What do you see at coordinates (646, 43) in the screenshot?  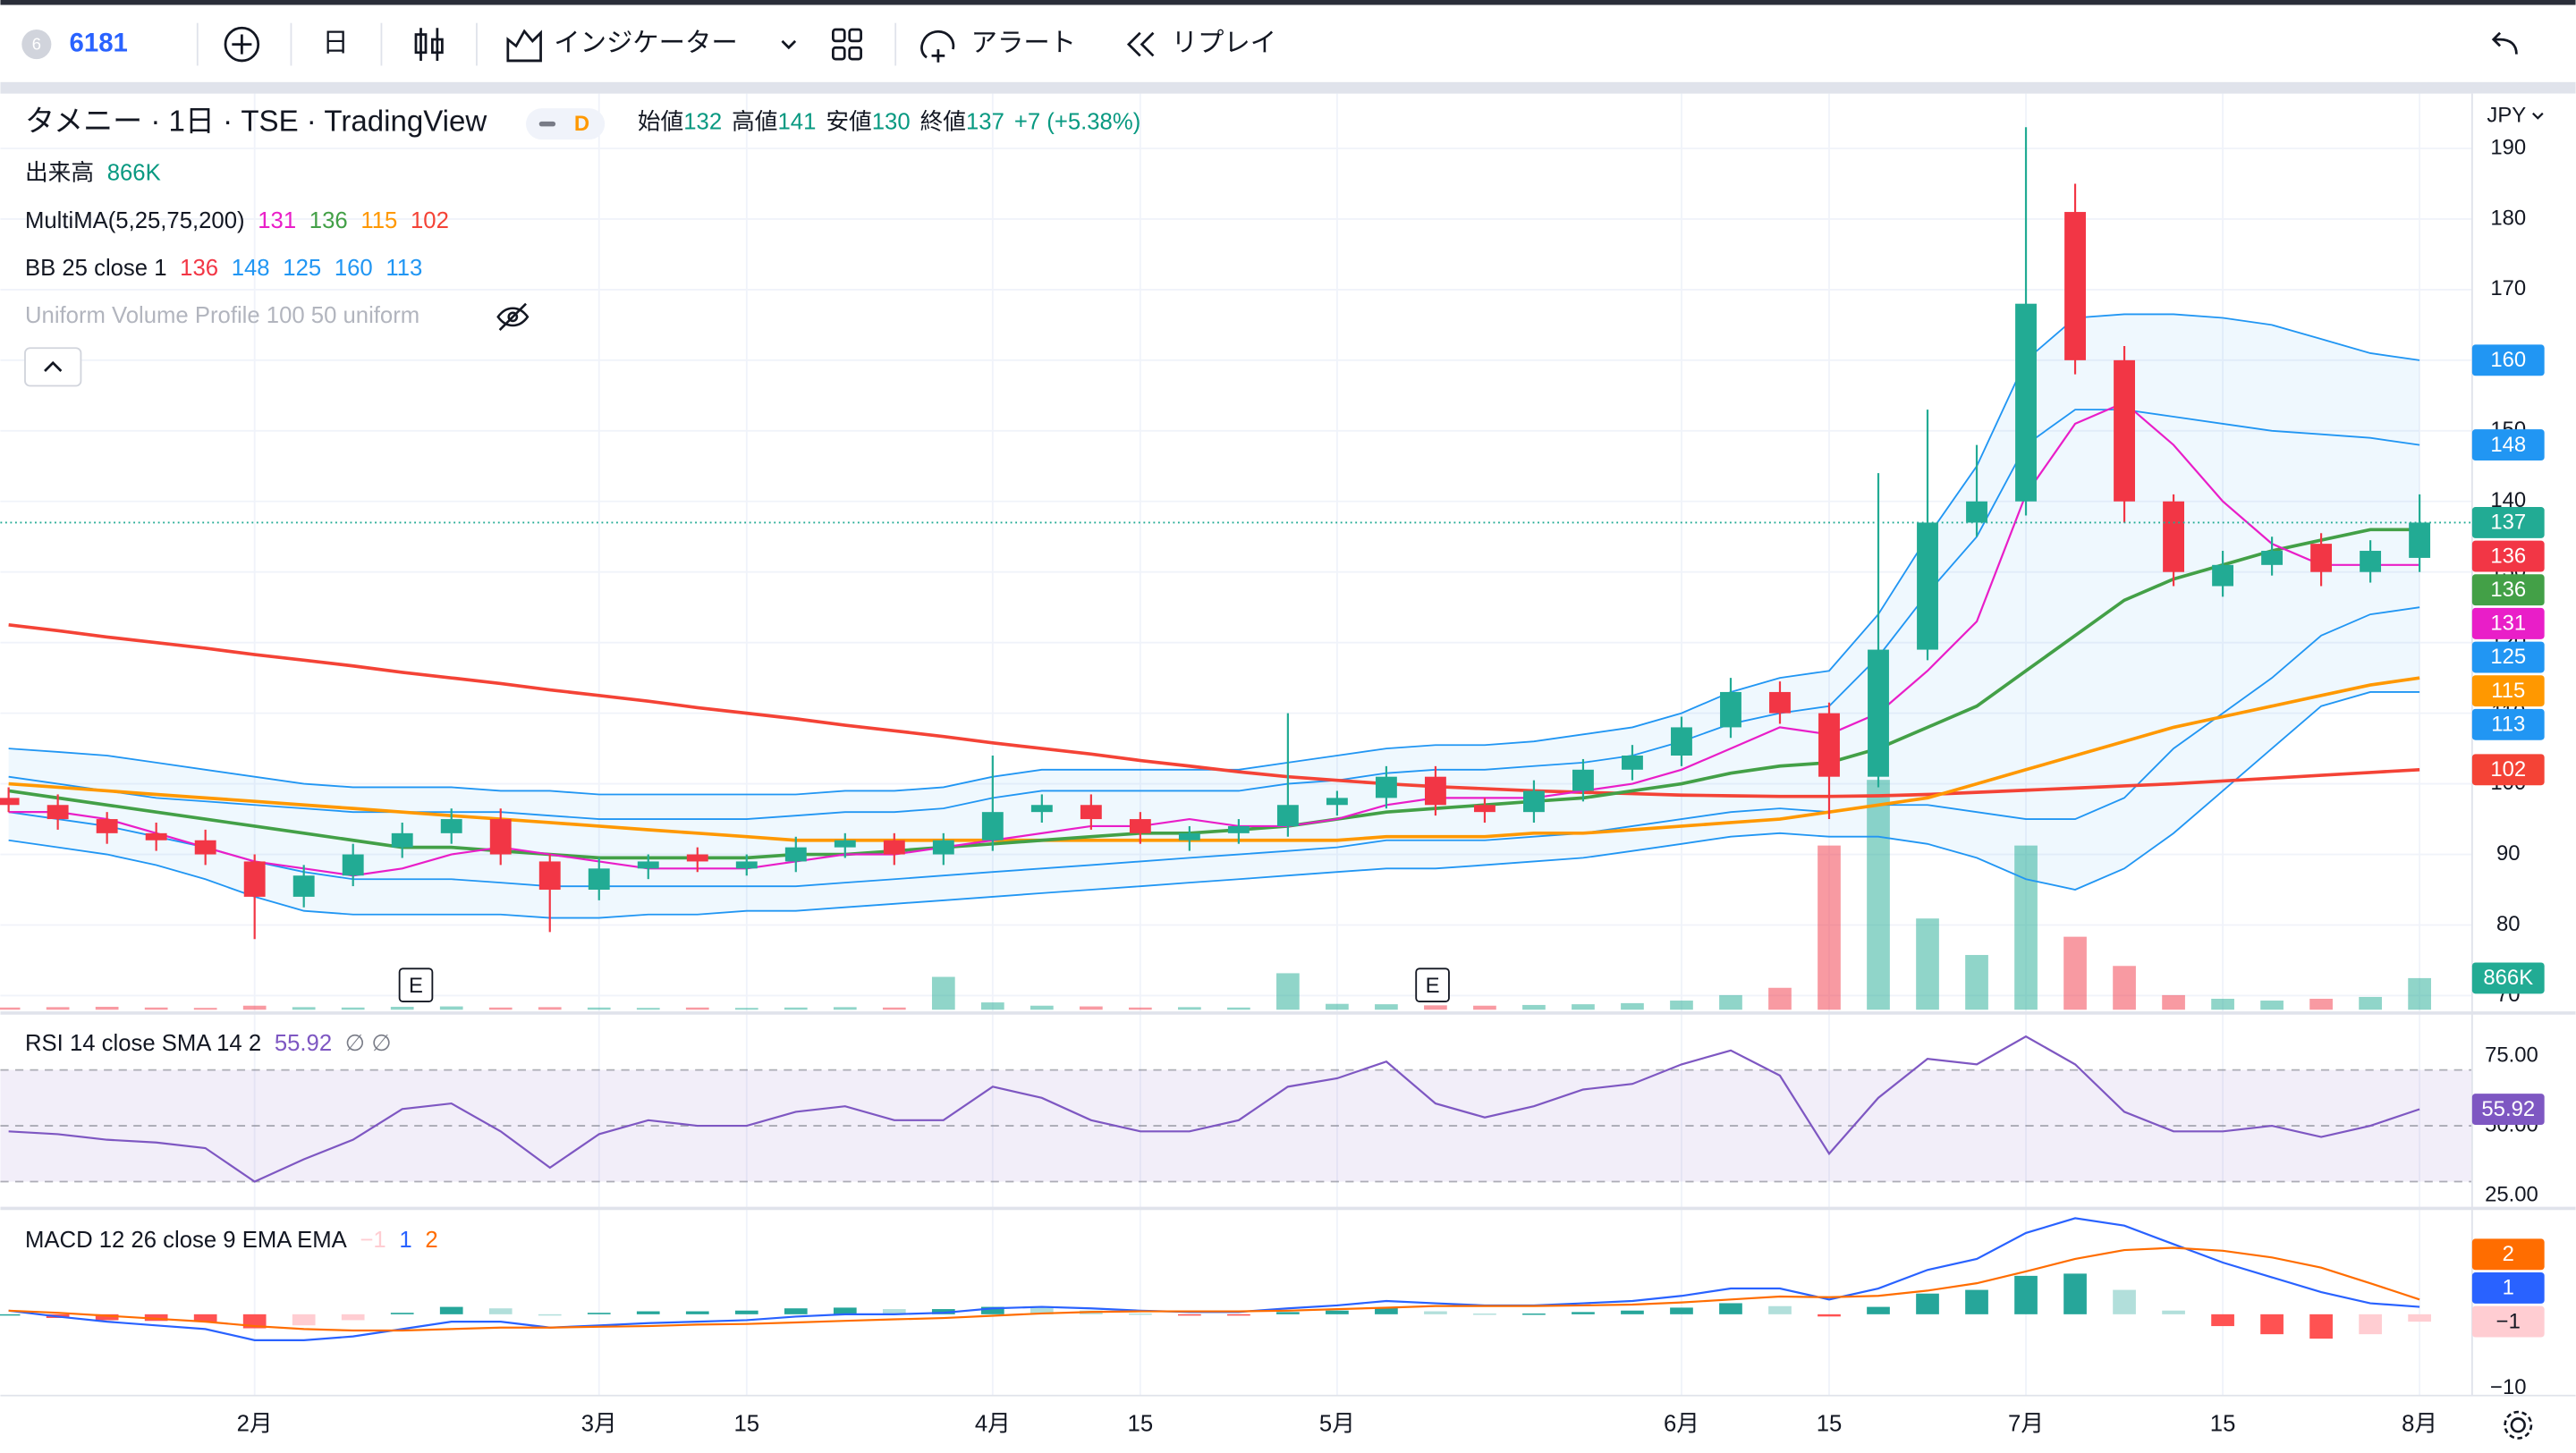 I see `indicators-button: インジケーター` at bounding box center [646, 43].